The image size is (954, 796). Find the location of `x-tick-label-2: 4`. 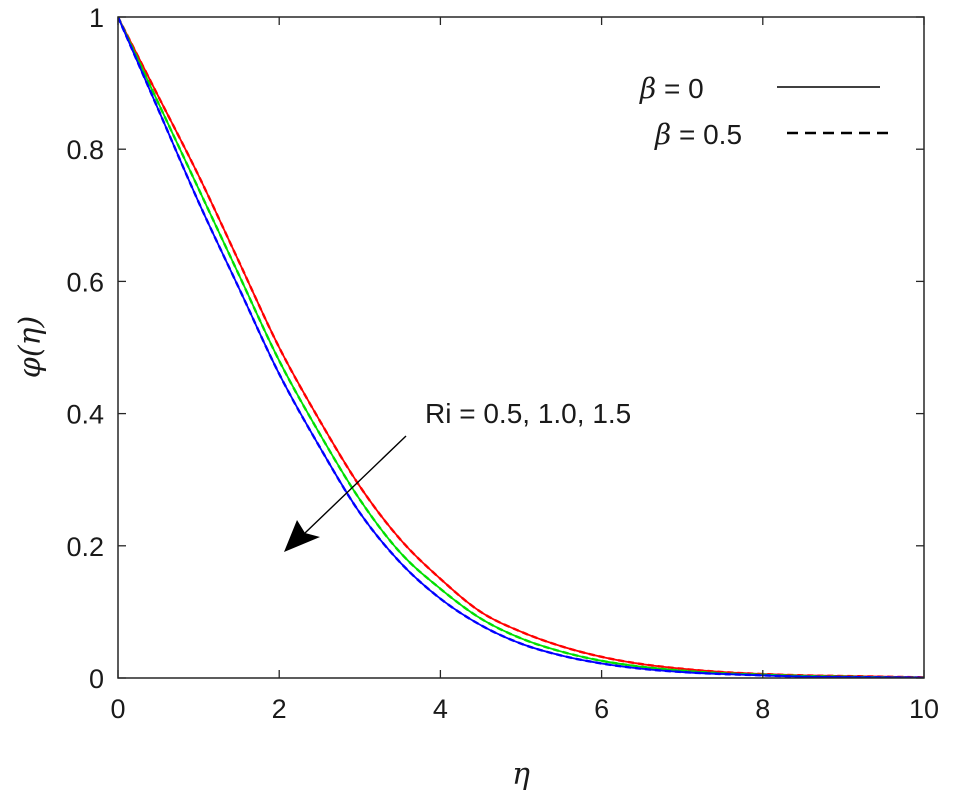

x-tick-label-2: 4 is located at coordinates (440, 709).